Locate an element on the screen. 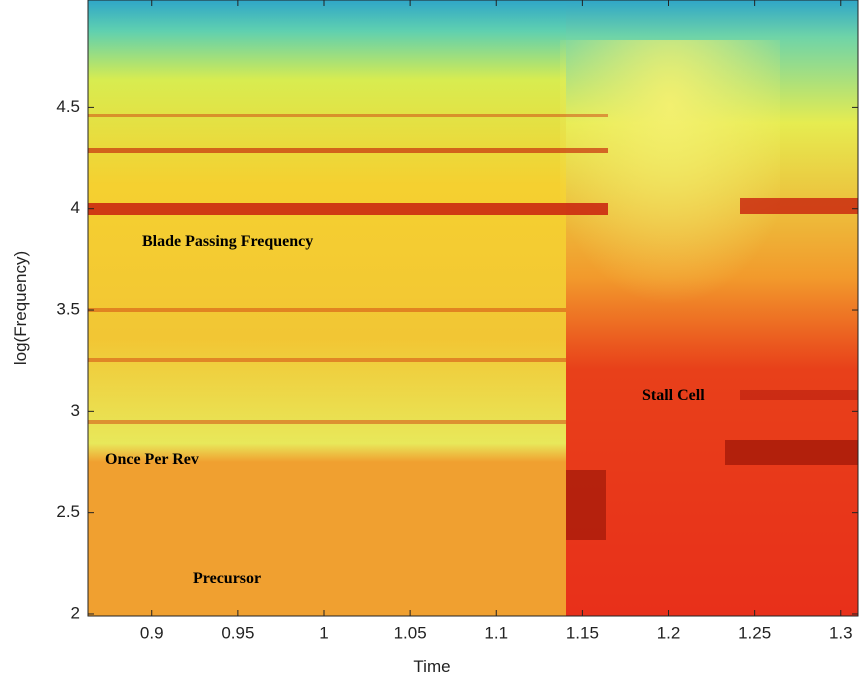 The width and height of the screenshot is (864, 682). y-tick-label: 3 is located at coordinates (75, 410).